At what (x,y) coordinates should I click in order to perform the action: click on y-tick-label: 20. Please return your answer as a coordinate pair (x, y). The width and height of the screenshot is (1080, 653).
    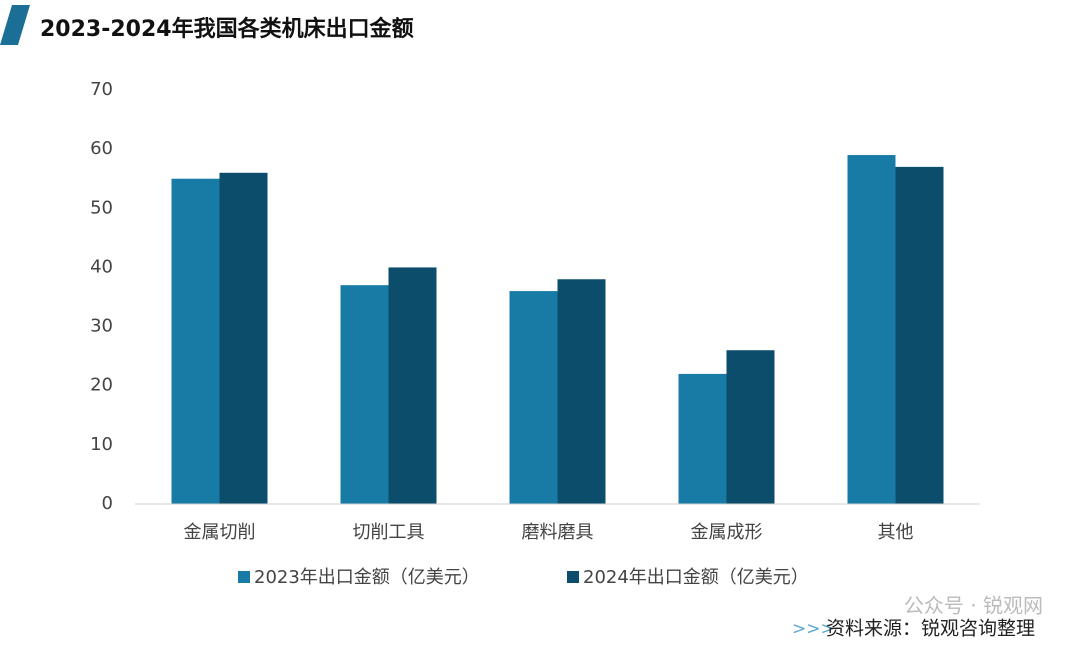
    Looking at the image, I should click on (101, 385).